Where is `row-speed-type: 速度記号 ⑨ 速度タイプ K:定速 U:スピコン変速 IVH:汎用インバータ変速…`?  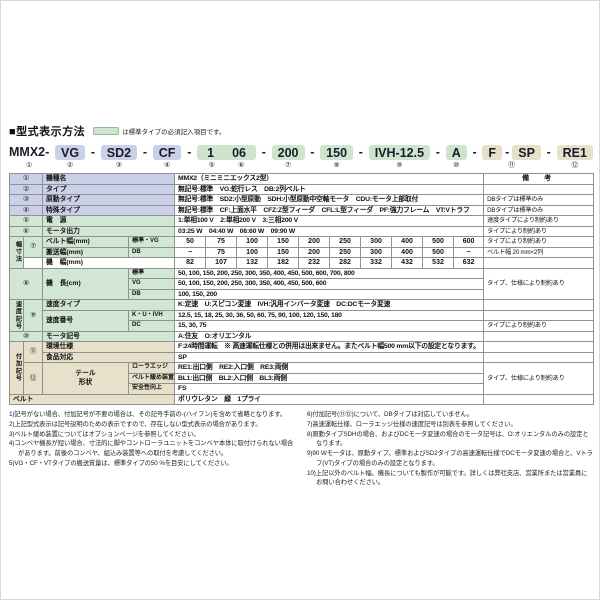
row-speed-type: 速度記号 ⑨ 速度タイプ K:定速 U:スピコン変速 IVH:汎用インバータ変速… is located at coordinates (302, 315).